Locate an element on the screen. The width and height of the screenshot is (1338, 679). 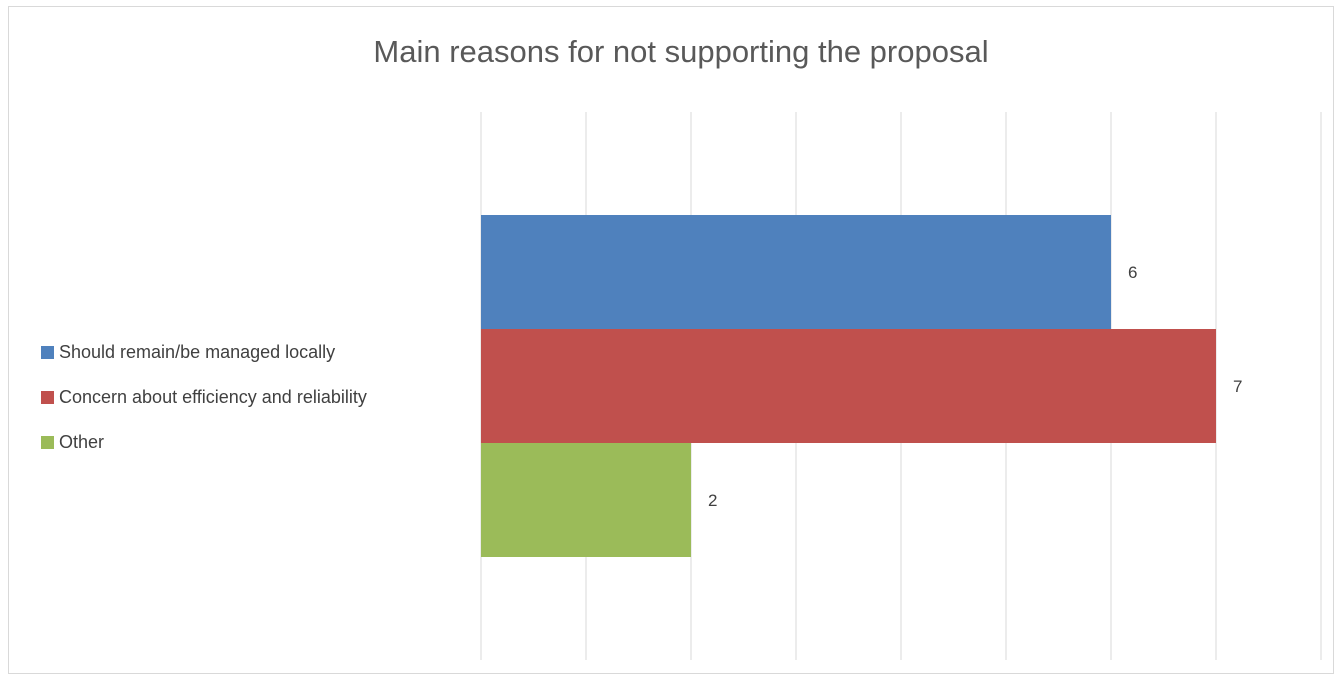
legend-item: Should remain/be managed locally is located at coordinates (204, 352).